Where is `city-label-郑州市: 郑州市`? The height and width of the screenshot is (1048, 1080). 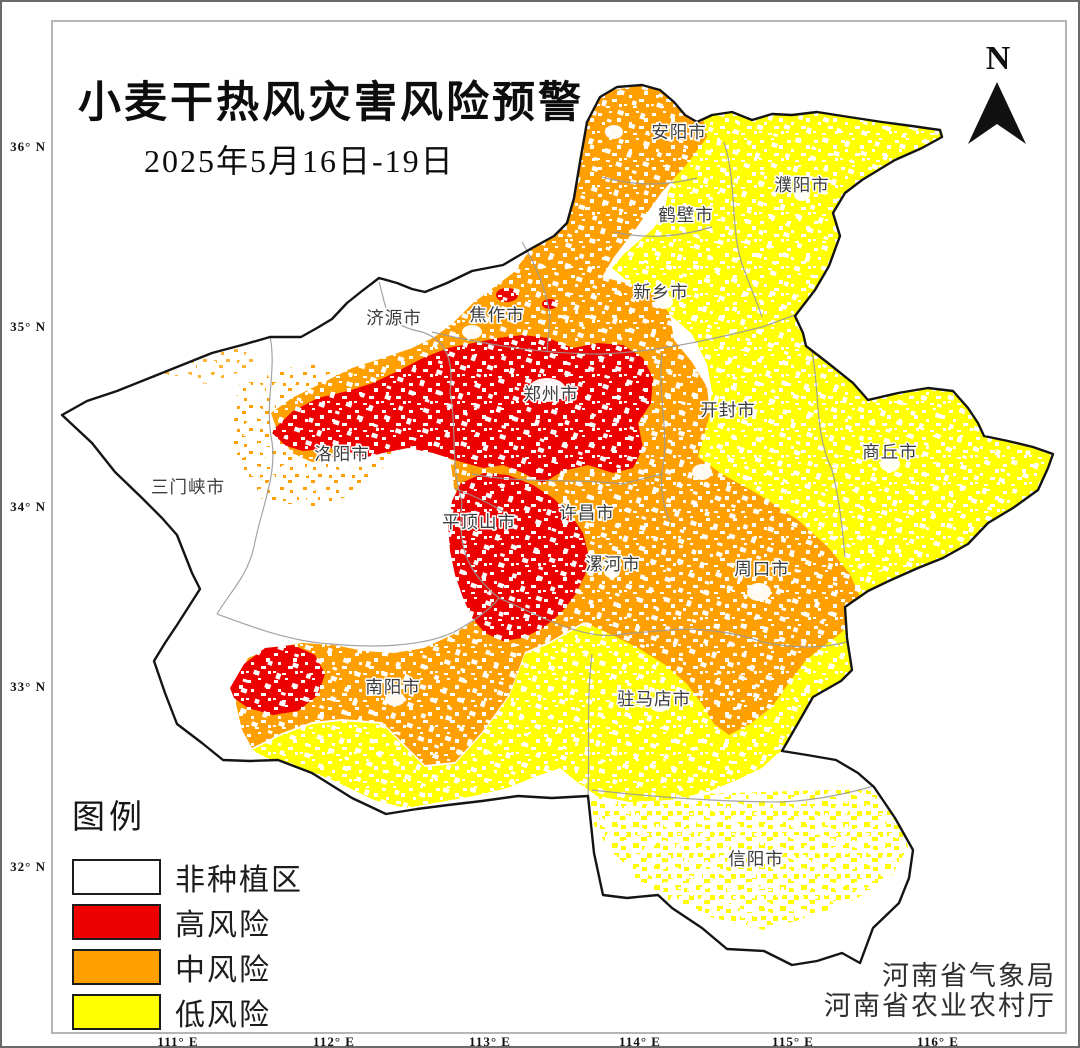 city-label-郑州市: 郑州市 is located at coordinates (551, 394).